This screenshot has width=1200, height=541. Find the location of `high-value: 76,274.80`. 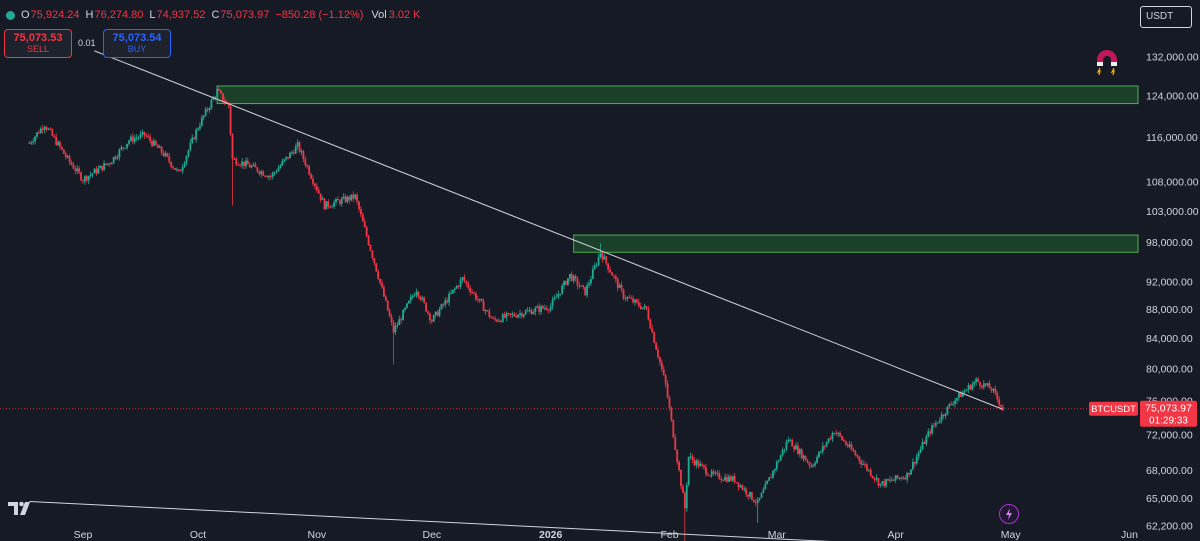

high-value: 76,274.80 is located at coordinates (119, 15).